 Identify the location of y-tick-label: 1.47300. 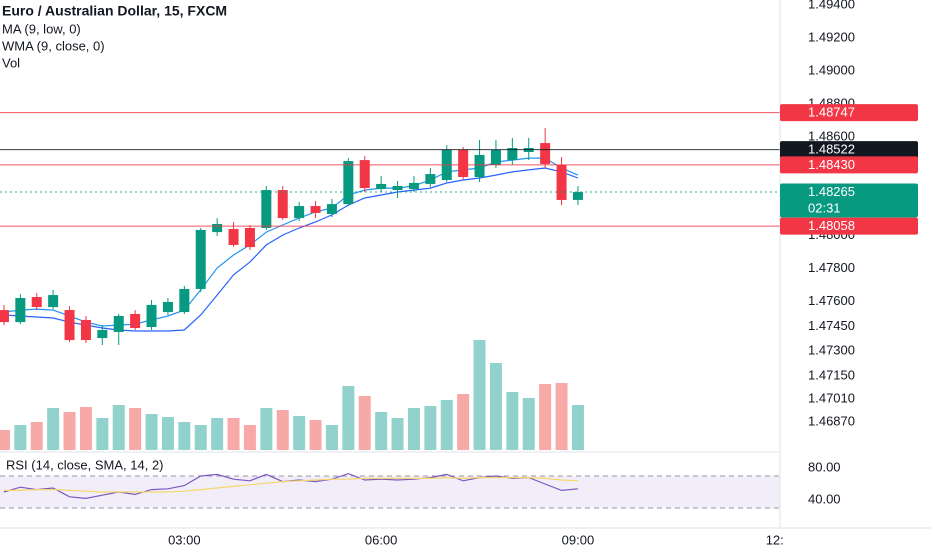
(831, 350).